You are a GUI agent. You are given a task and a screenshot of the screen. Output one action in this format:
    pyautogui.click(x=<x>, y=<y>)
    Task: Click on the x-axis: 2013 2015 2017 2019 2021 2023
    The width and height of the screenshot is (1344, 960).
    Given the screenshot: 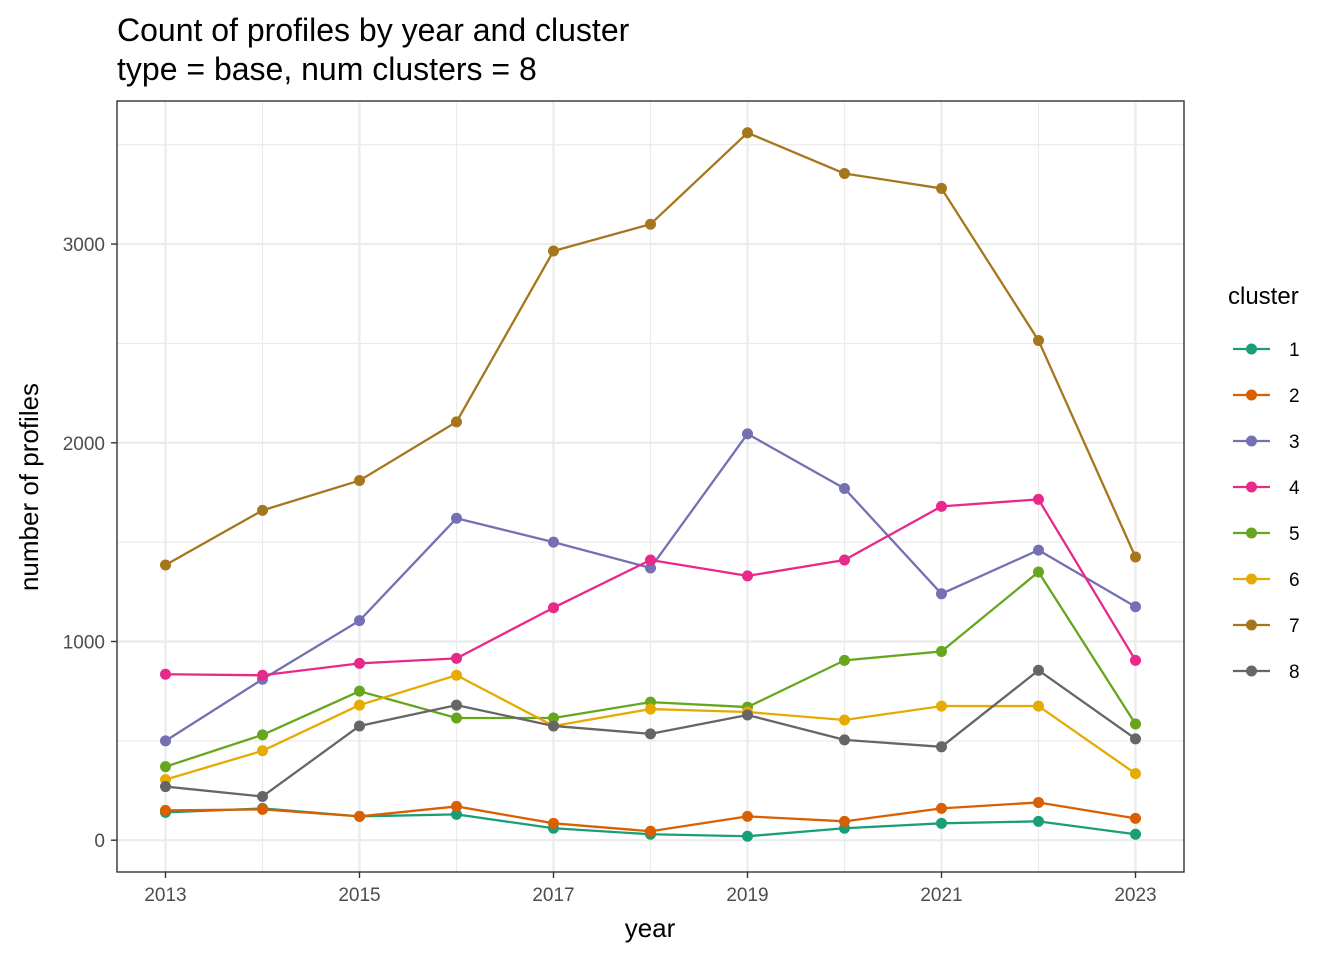 What is the action you would take?
    pyautogui.click(x=650, y=889)
    